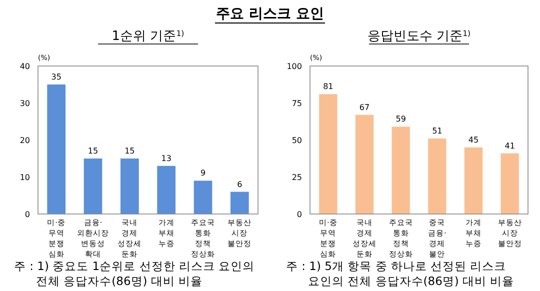 Image resolution: width=540 pixels, height=291 pixels. I want to click on y-tick-label: 25, so click(297, 177).